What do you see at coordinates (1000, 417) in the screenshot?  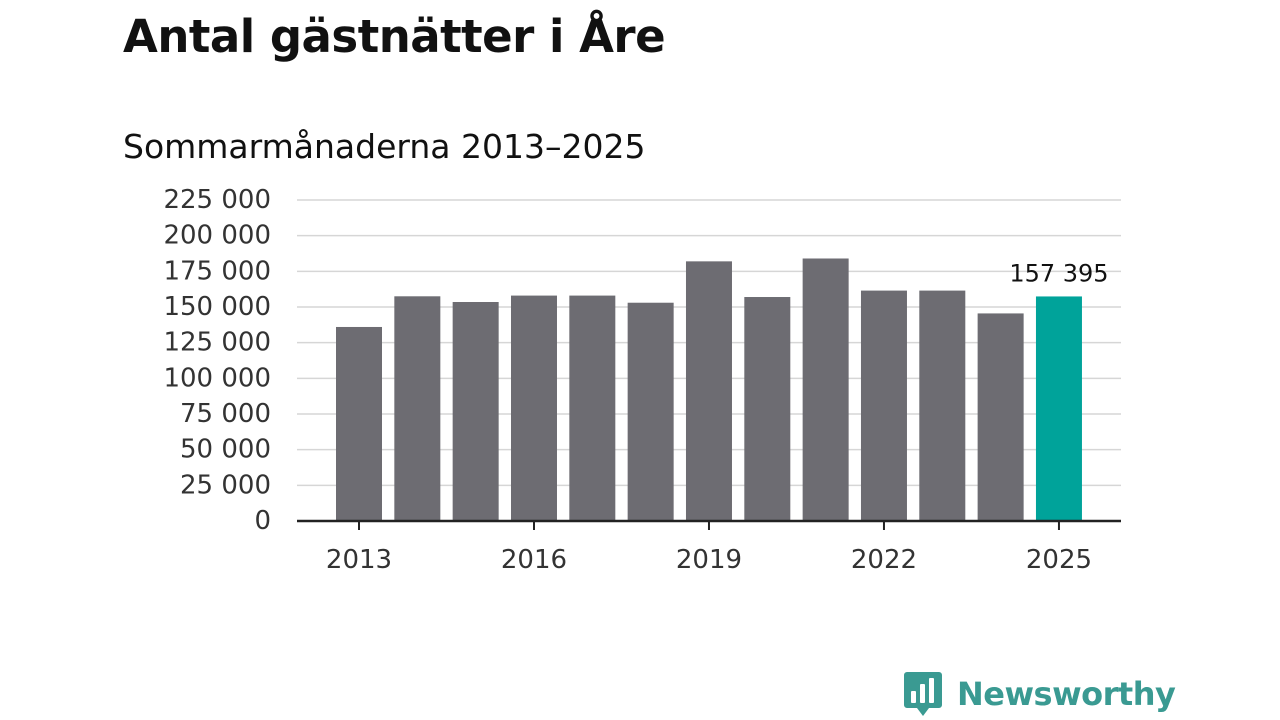 I see `bar-2024` at bounding box center [1000, 417].